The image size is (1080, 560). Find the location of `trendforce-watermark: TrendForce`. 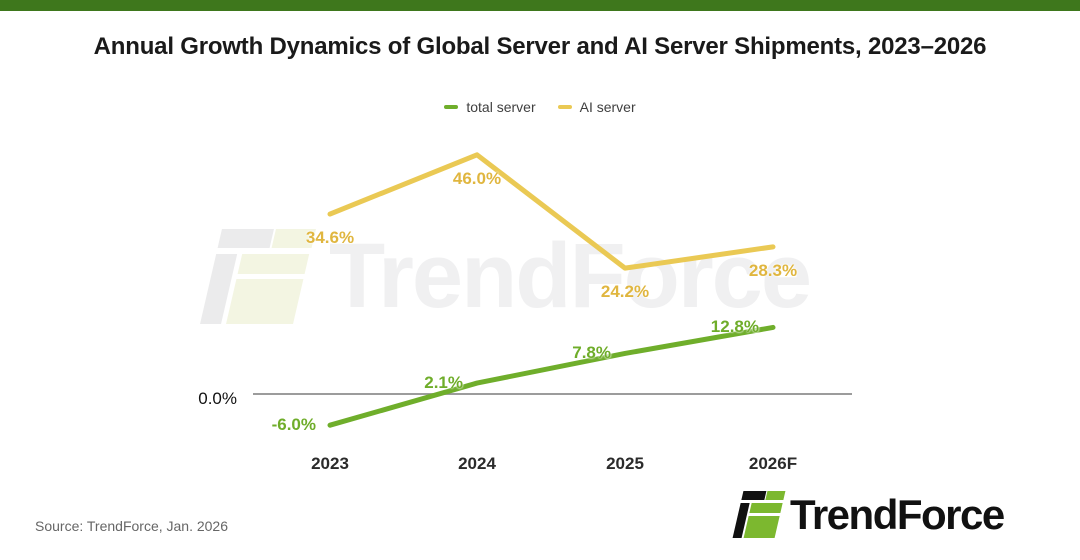

trendforce-watermark: TrendForce is located at coordinates (506, 276).